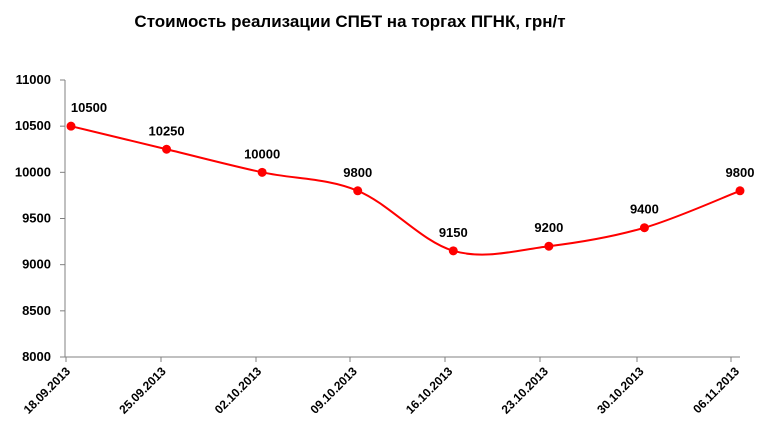 This screenshot has height=446, width=761. I want to click on x-tick-label: 25.09.2013, so click(142, 390).